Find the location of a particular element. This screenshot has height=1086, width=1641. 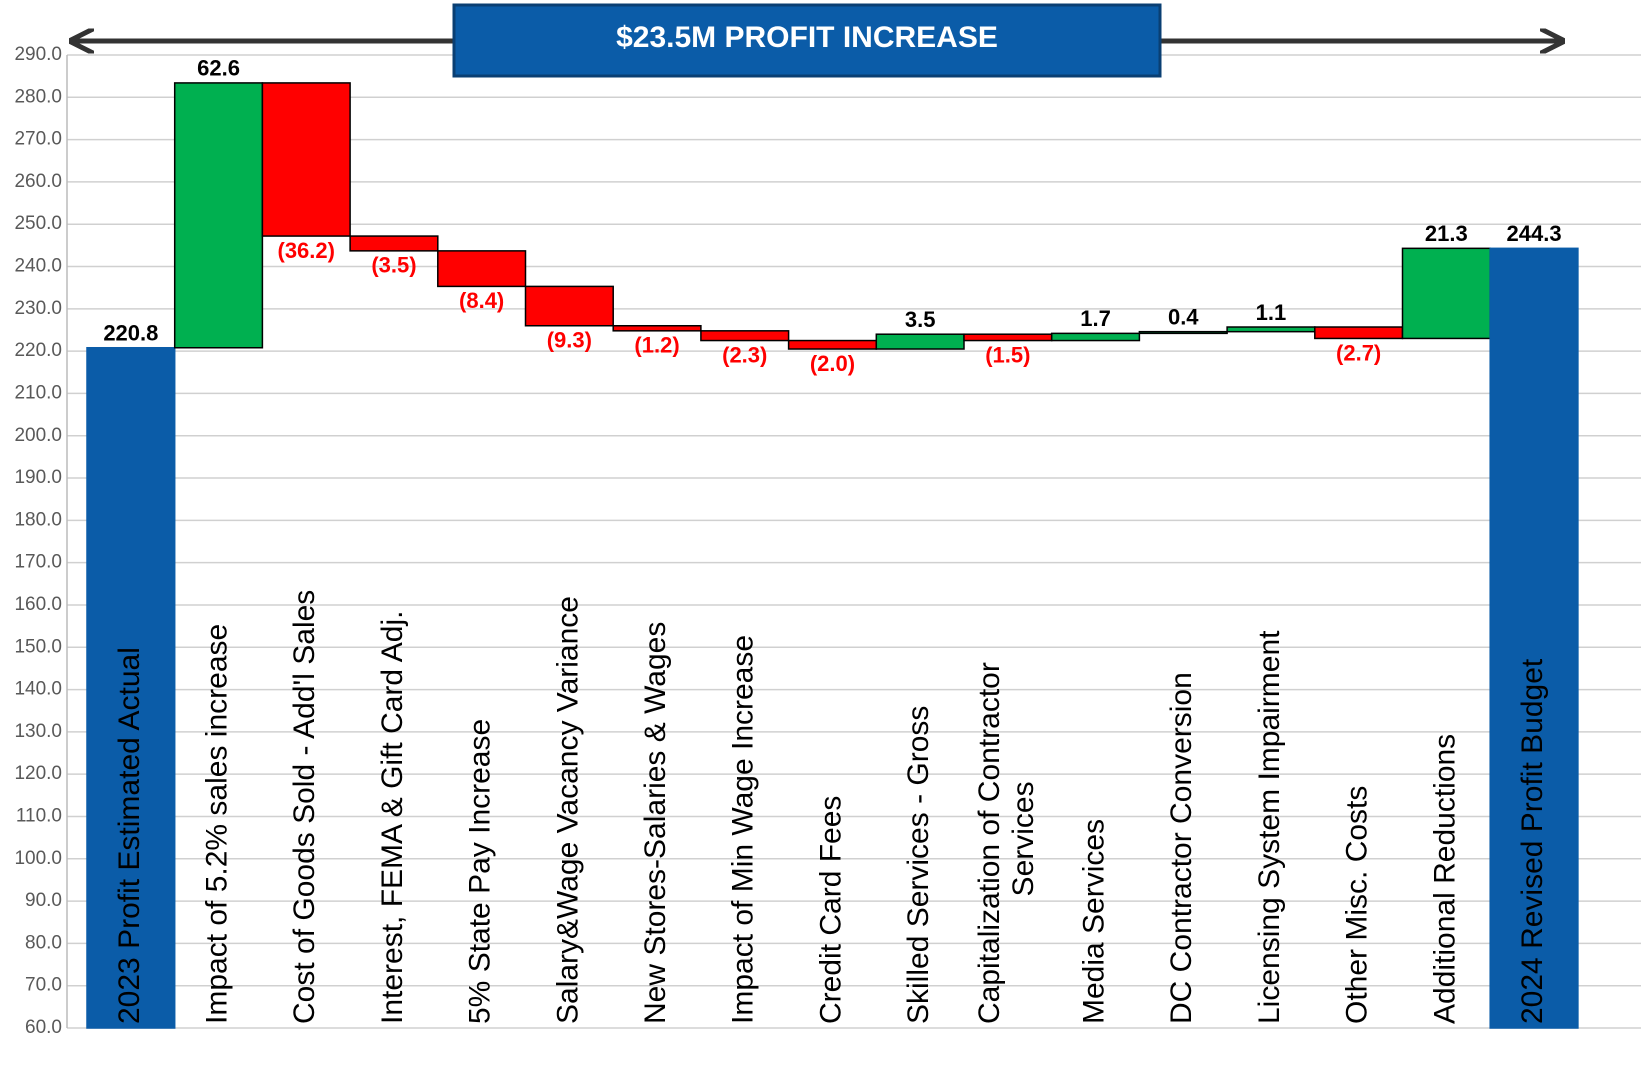

y-tick-label: 130.0 is located at coordinates (38, 731).